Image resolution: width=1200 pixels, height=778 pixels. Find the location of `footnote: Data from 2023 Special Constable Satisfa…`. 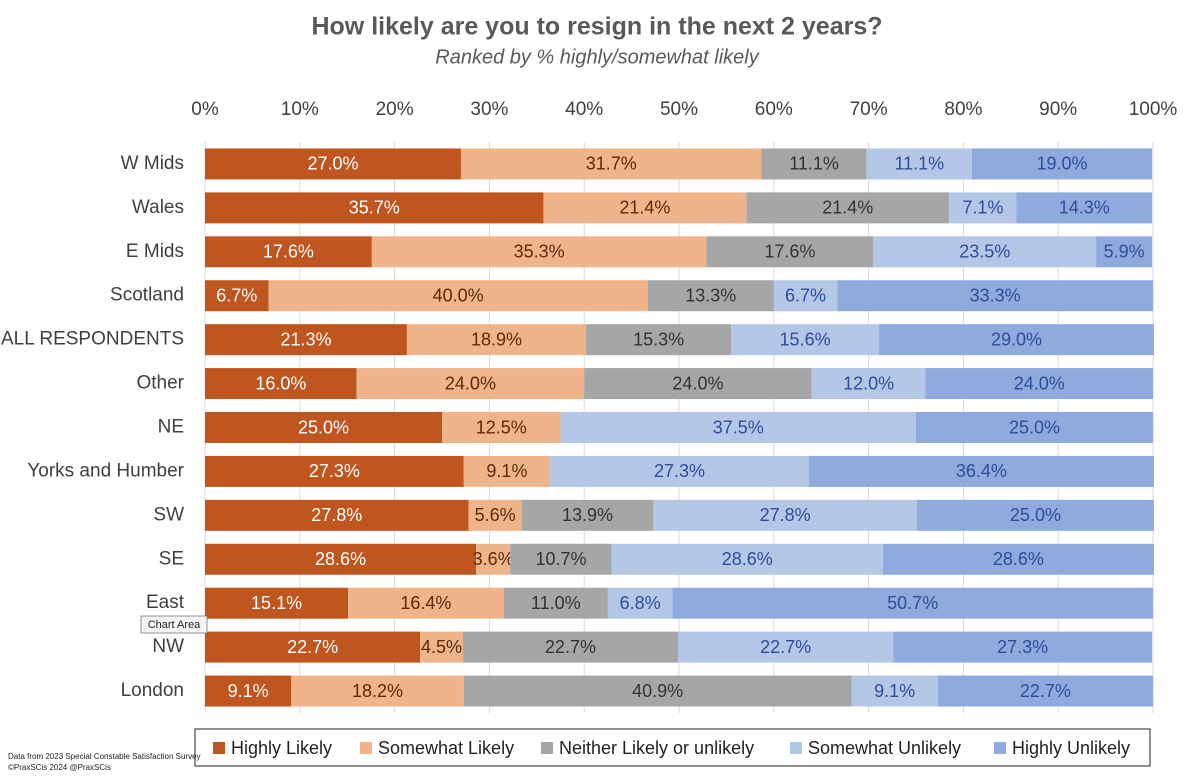

footnote: Data from 2023 Special Constable Satisfa… is located at coordinates (104, 756).